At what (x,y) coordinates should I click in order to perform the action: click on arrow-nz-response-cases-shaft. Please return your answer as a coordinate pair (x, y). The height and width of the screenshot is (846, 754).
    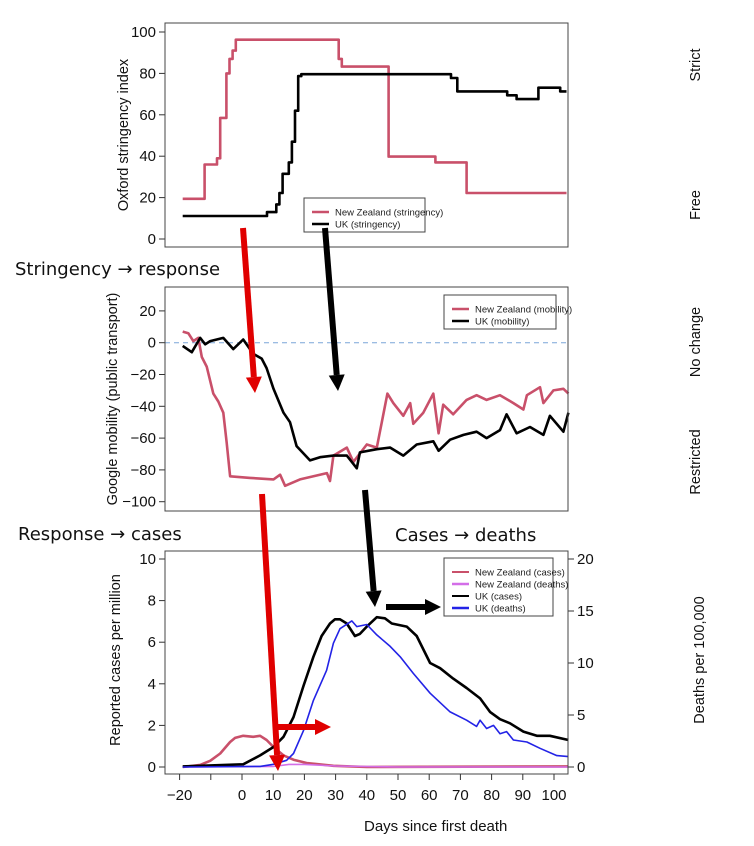
    Looking at the image, I should click on (270, 624).